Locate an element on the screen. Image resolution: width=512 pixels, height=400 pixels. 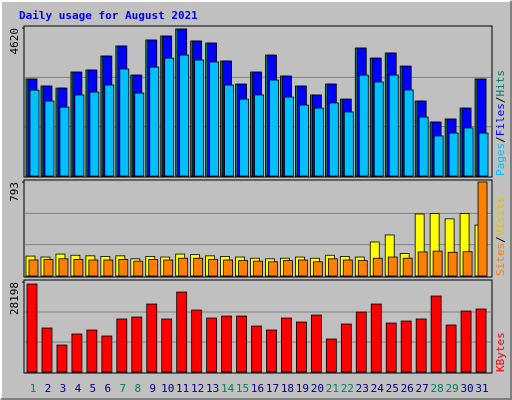
x-tick-label: 14 is located at coordinates (228, 388).